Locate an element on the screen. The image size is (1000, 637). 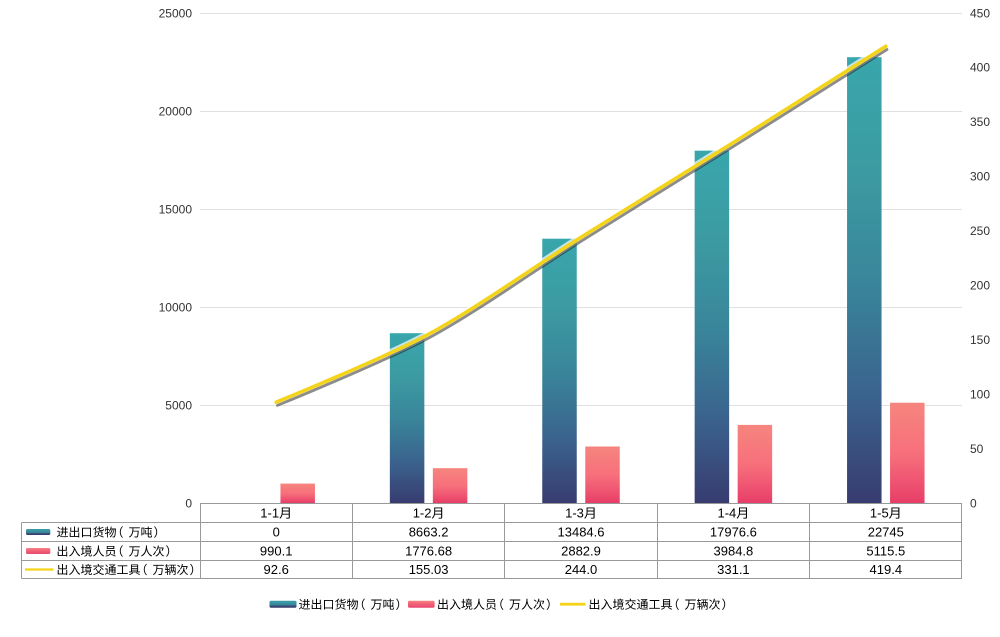
svg-text: 50 is located at coordinates (977, 449).